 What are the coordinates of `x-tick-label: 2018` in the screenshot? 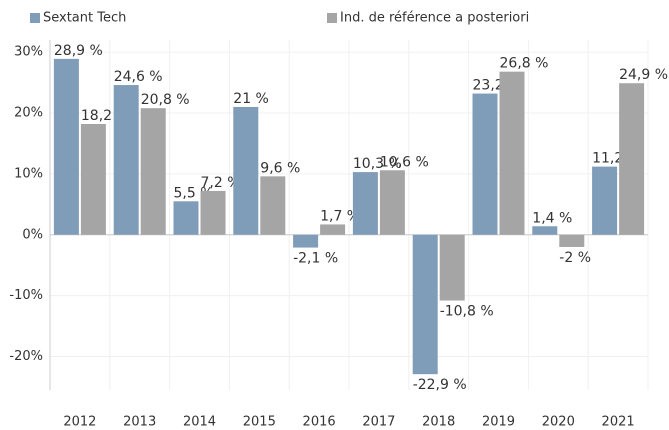 It's located at (438, 422).